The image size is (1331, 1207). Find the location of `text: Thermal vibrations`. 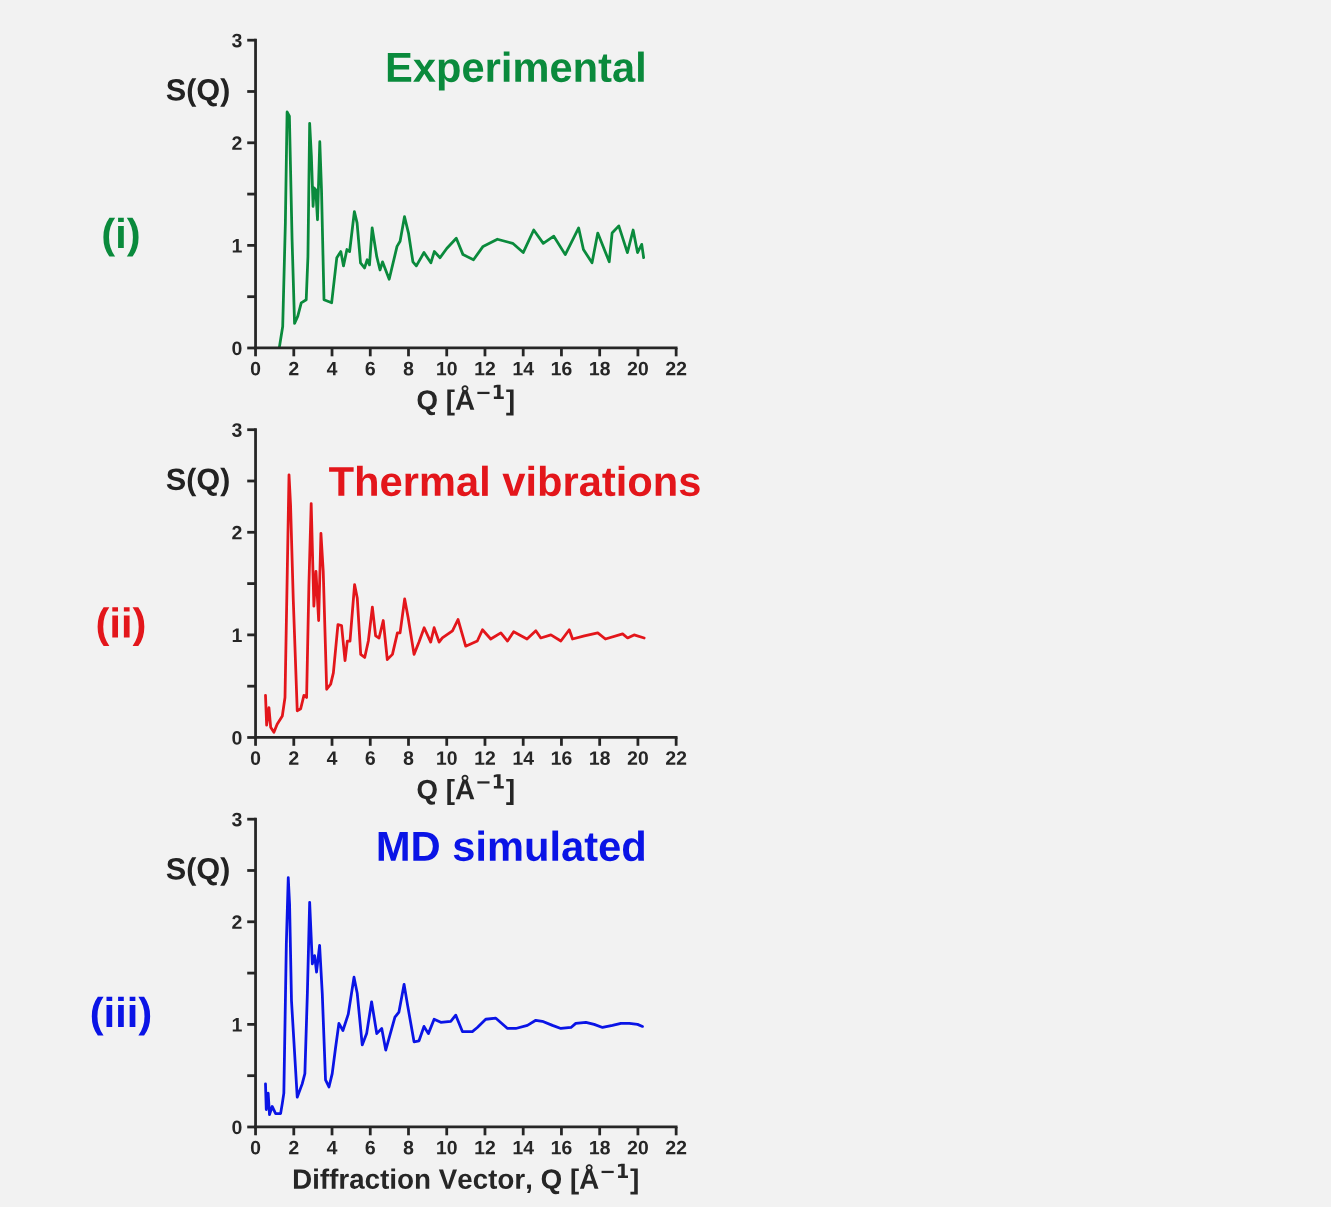

text: Thermal vibrations is located at coordinates (514, 481).